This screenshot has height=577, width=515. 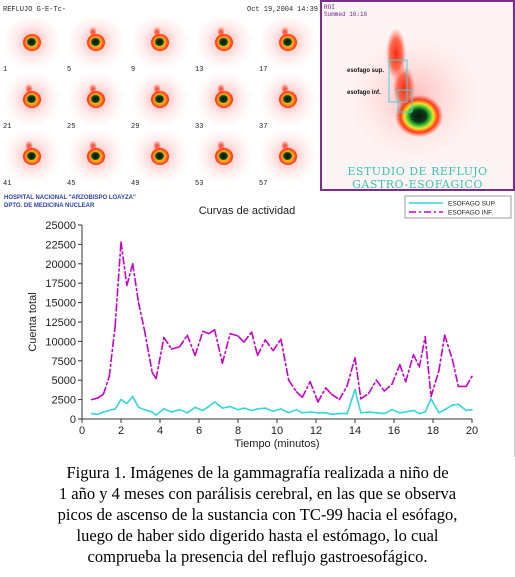 I want to click on legend-label: ESOFAGO SUP., so click(x=472, y=204).